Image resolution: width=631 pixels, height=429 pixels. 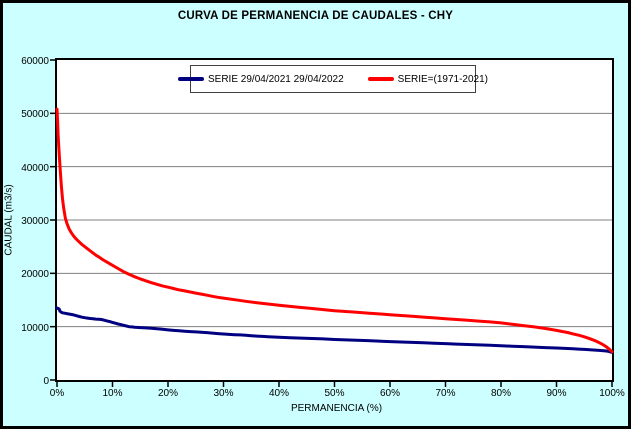 I want to click on y-tick-label: 60000, so click(x=35, y=61).